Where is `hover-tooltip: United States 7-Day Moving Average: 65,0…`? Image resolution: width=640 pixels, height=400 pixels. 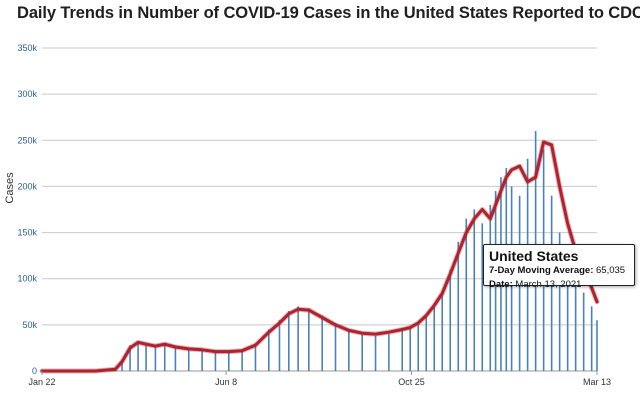
hover-tooltip: United States 7-Day Moving Average: 65,0… is located at coordinates (559, 267).